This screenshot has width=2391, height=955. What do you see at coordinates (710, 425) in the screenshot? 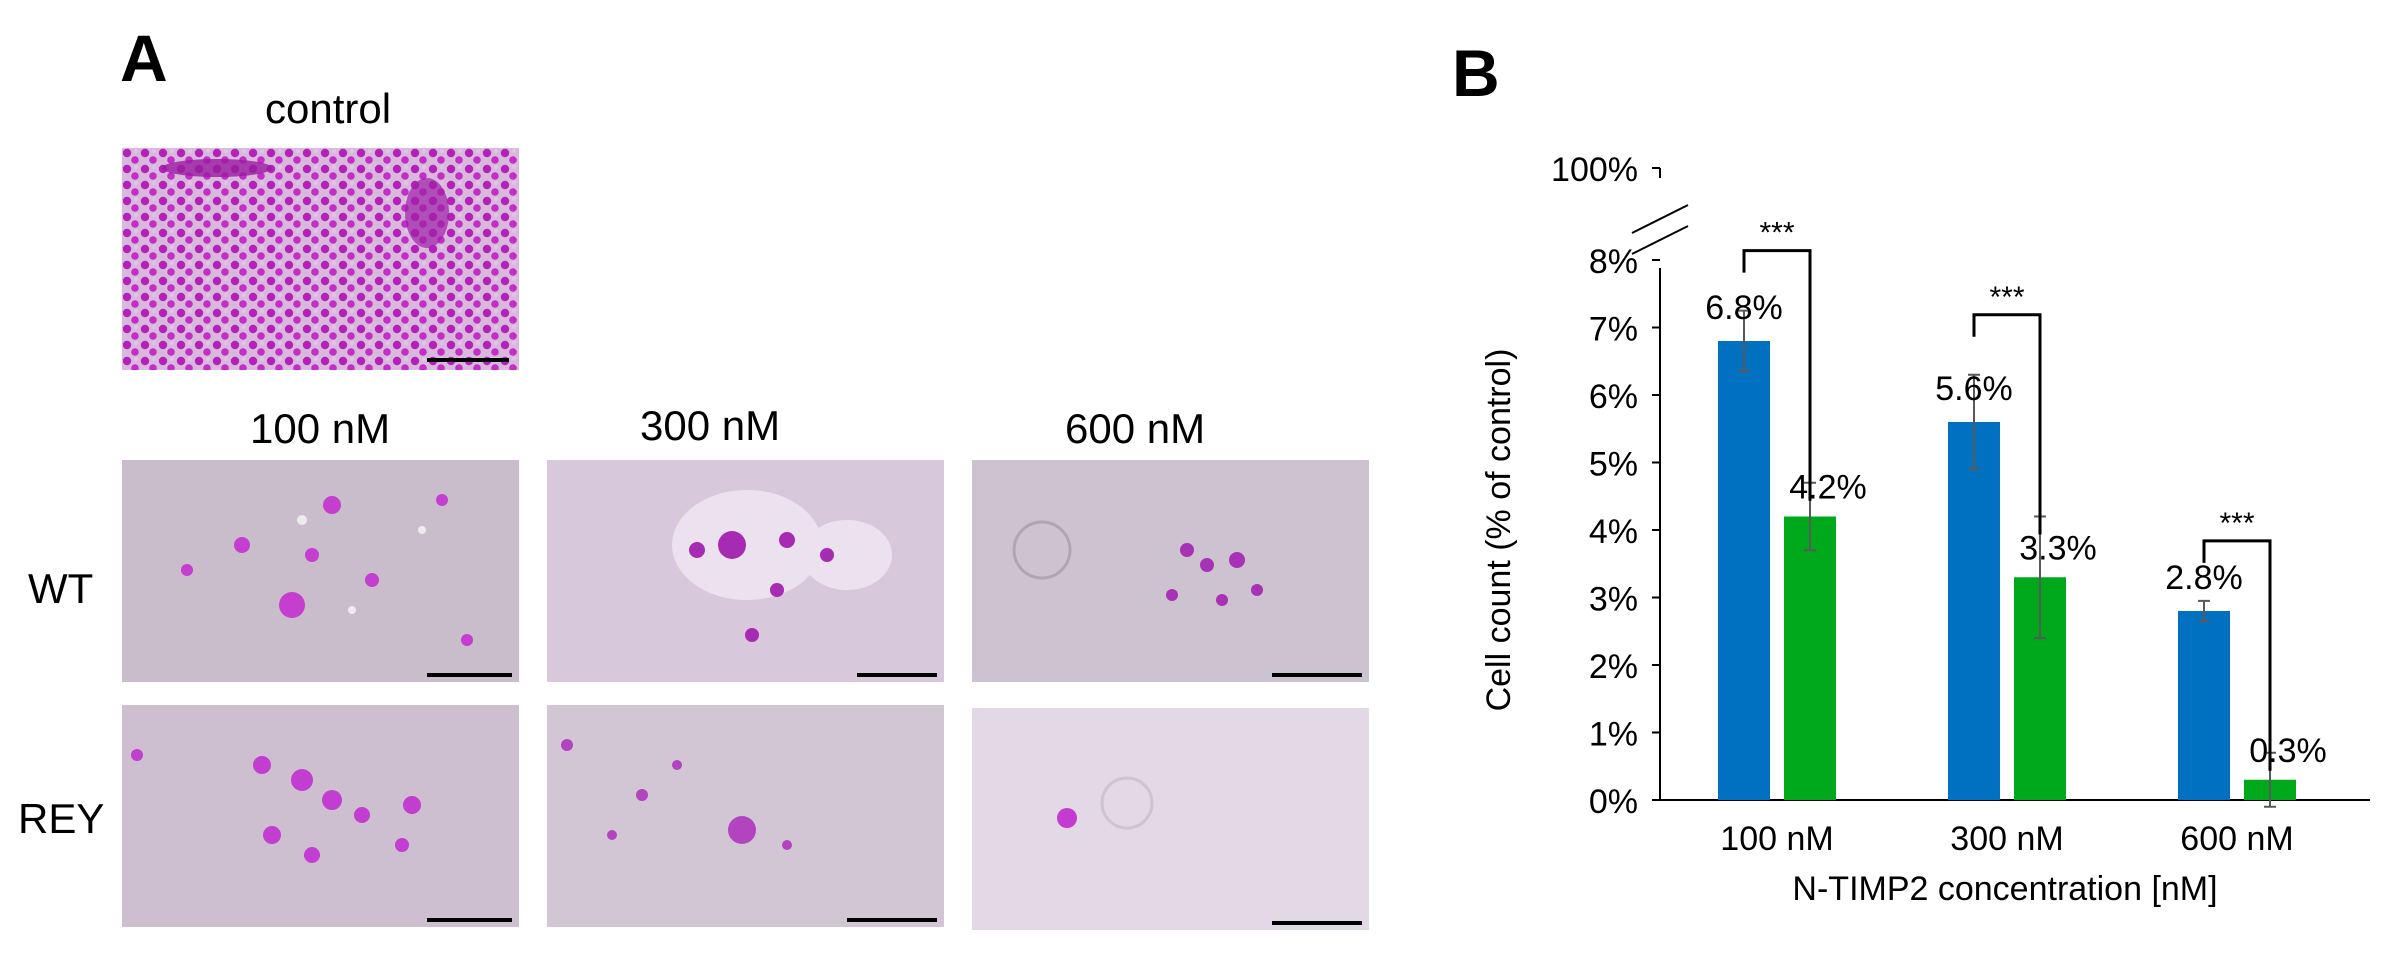
I see `conc-label-300: 300 nM` at bounding box center [710, 425].